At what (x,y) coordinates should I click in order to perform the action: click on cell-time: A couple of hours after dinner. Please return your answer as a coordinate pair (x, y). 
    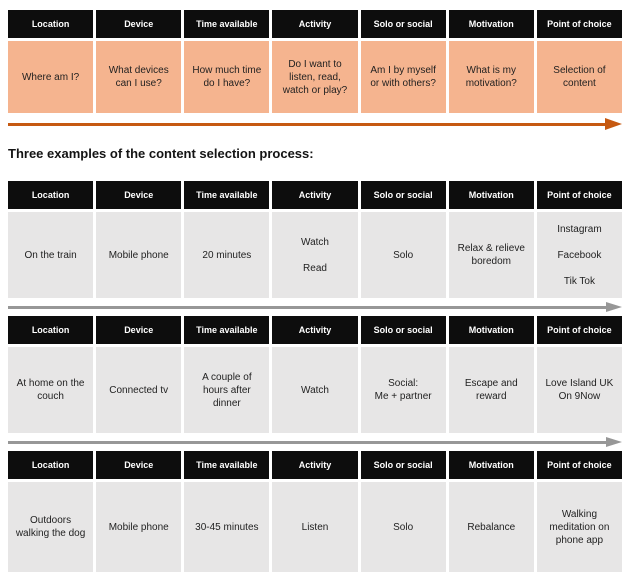
    Looking at the image, I should click on (227, 390).